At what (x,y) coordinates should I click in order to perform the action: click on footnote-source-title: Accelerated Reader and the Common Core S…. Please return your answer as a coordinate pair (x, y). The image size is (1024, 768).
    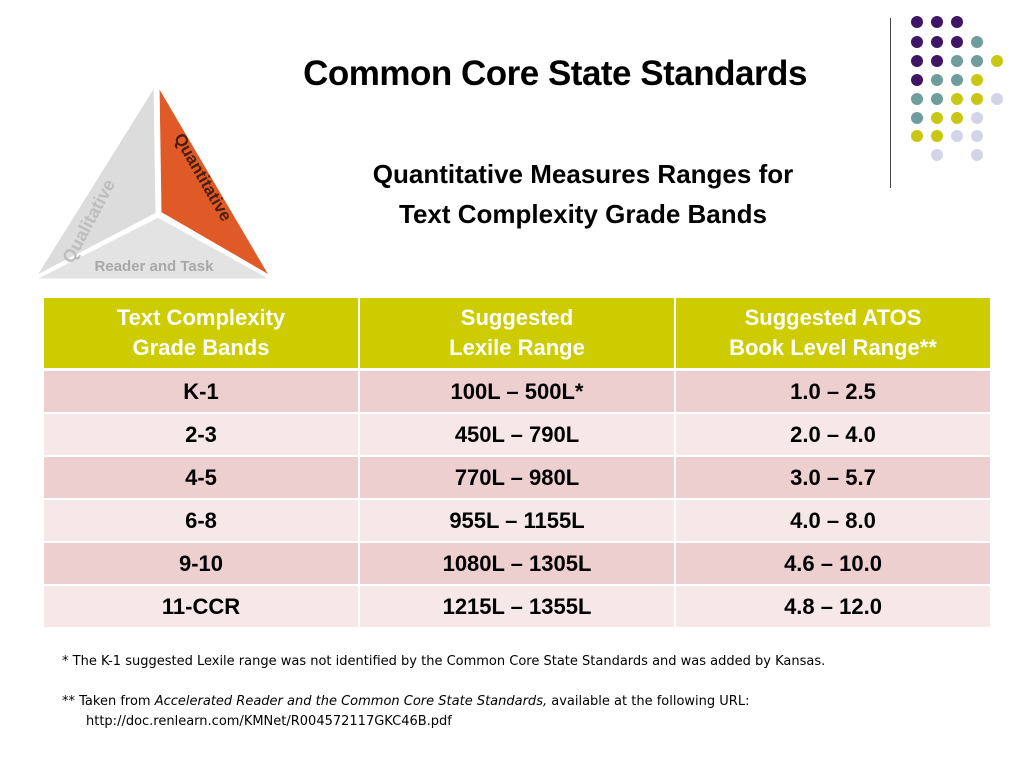
    Looking at the image, I should click on (351, 701).